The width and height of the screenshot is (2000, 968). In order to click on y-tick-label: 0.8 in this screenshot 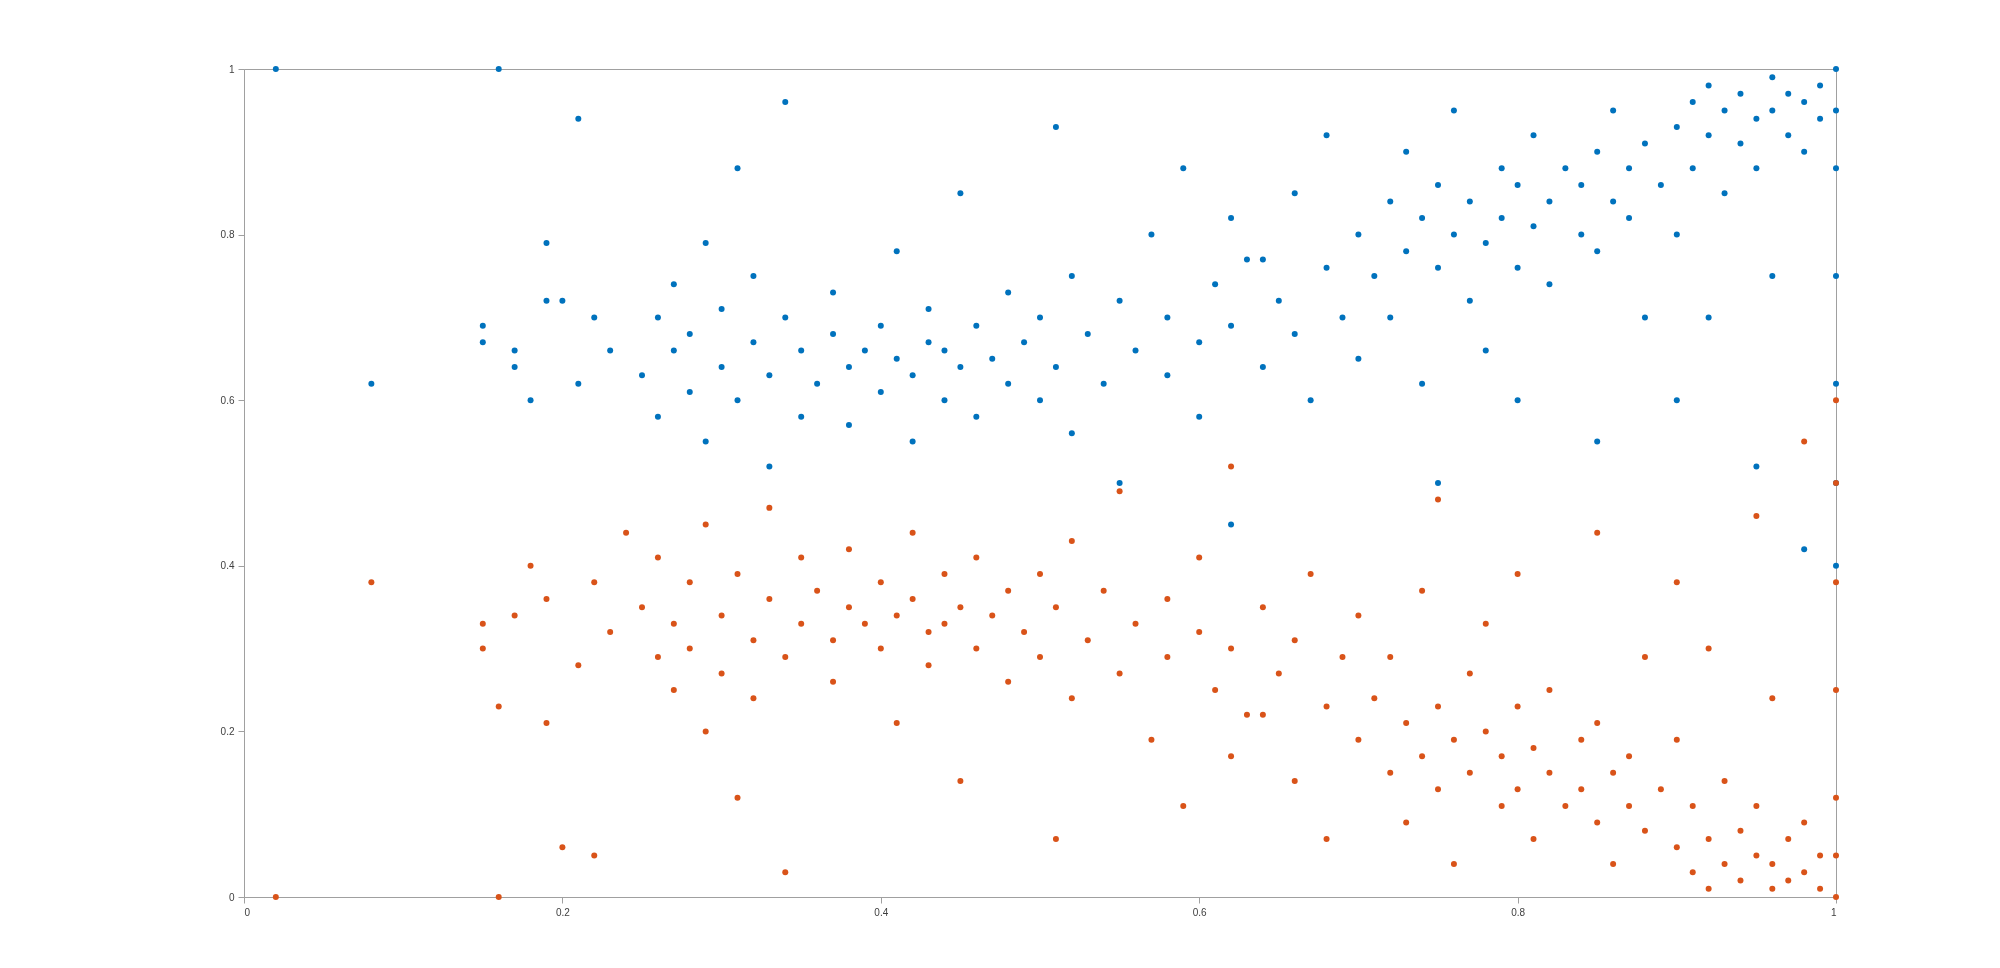, I will do `click(227, 235)`.